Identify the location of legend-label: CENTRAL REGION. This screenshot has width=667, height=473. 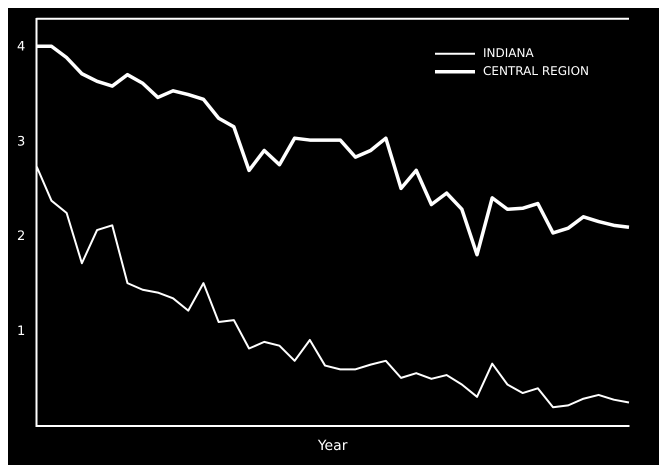
(536, 71).